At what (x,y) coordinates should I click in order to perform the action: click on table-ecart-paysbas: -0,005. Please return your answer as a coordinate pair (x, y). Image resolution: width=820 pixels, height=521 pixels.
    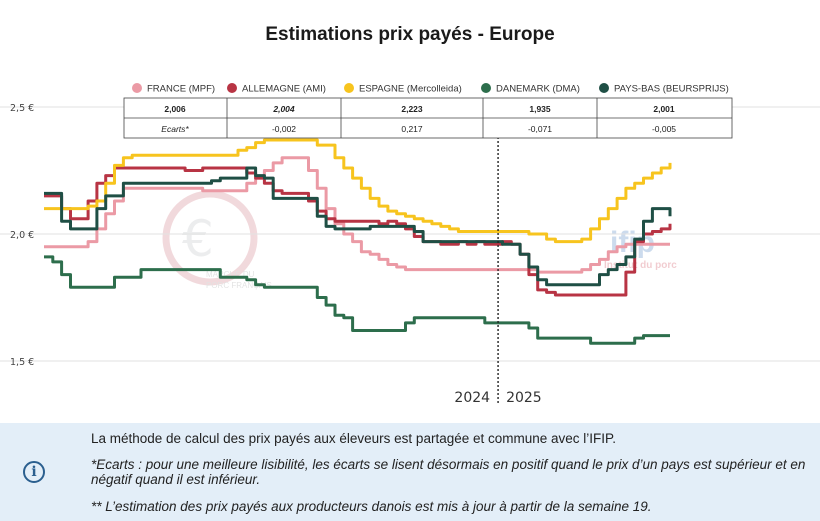
    Looking at the image, I should click on (664, 129).